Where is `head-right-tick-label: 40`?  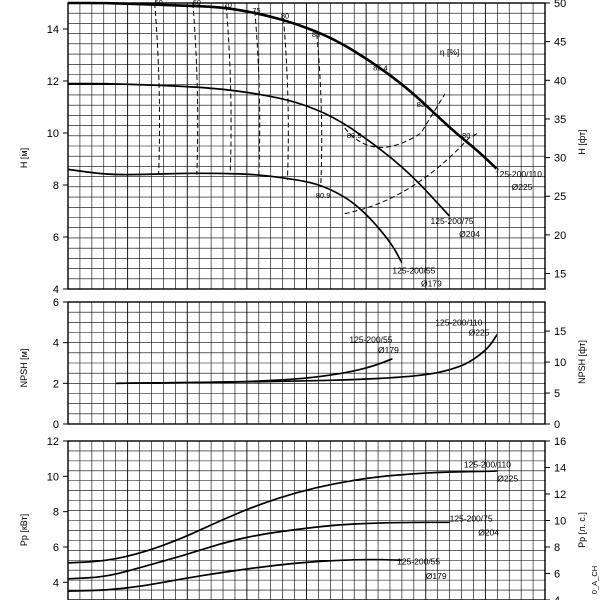
head-right-tick-label: 40 is located at coordinates (560, 81).